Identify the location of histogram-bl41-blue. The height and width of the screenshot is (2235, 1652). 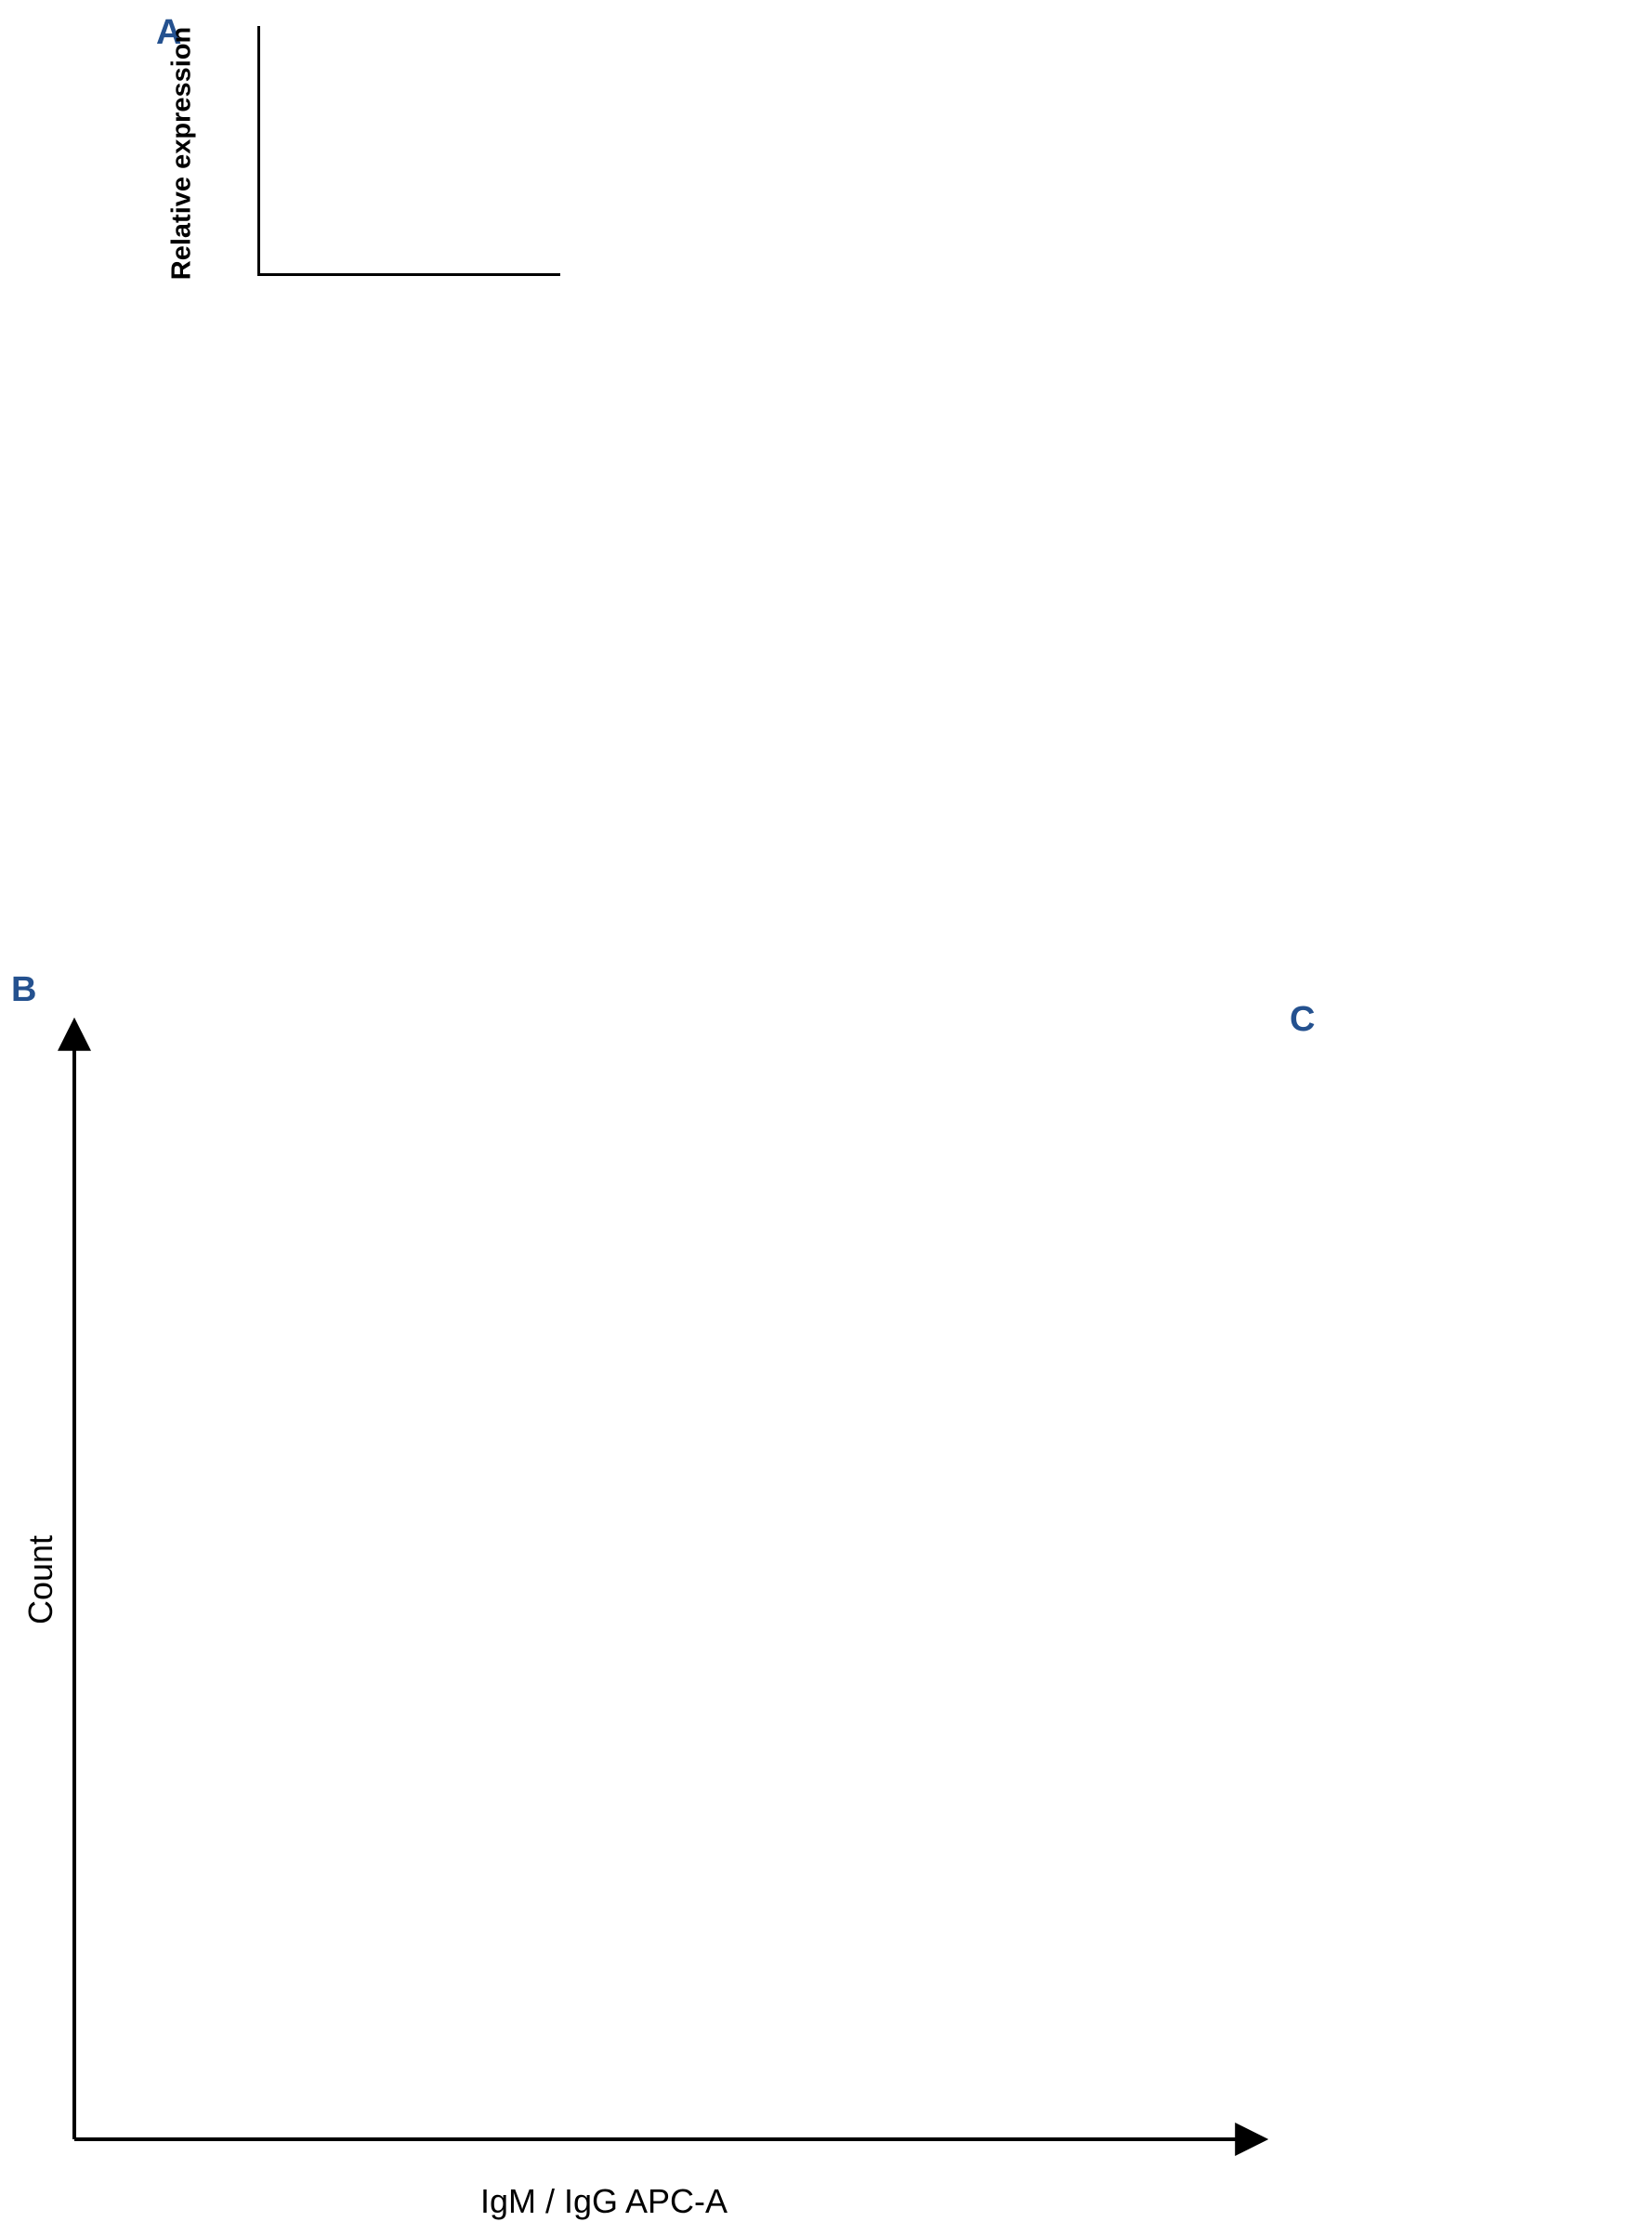
(648, 1597).